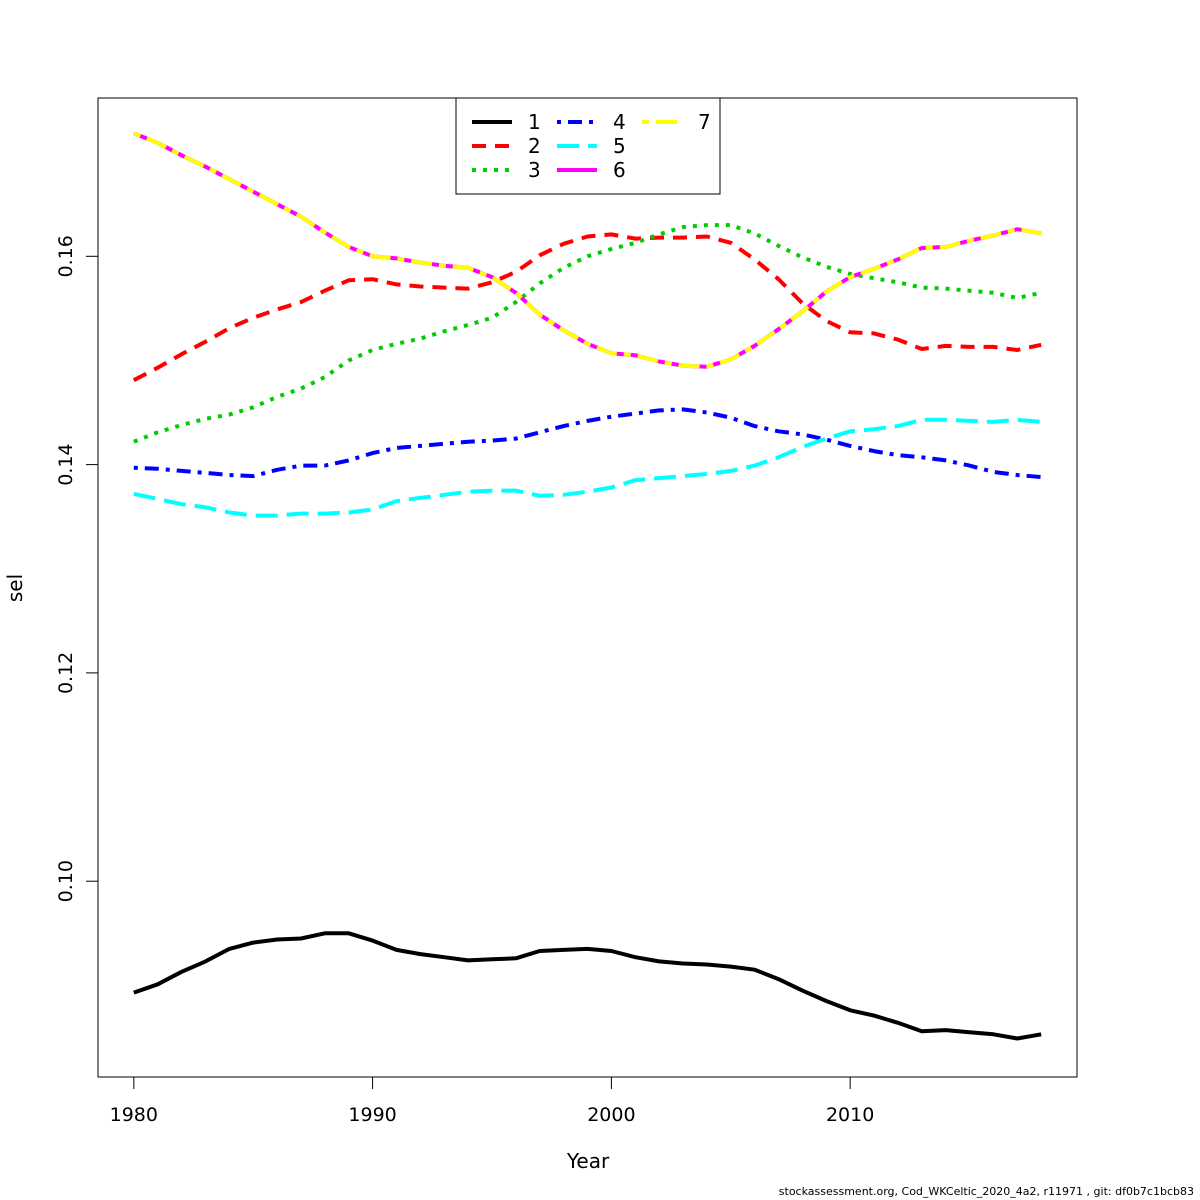 This screenshot has width=1200, height=1200. I want to click on x-axis: 1980 1990 2000 2010, so click(492, 1101).